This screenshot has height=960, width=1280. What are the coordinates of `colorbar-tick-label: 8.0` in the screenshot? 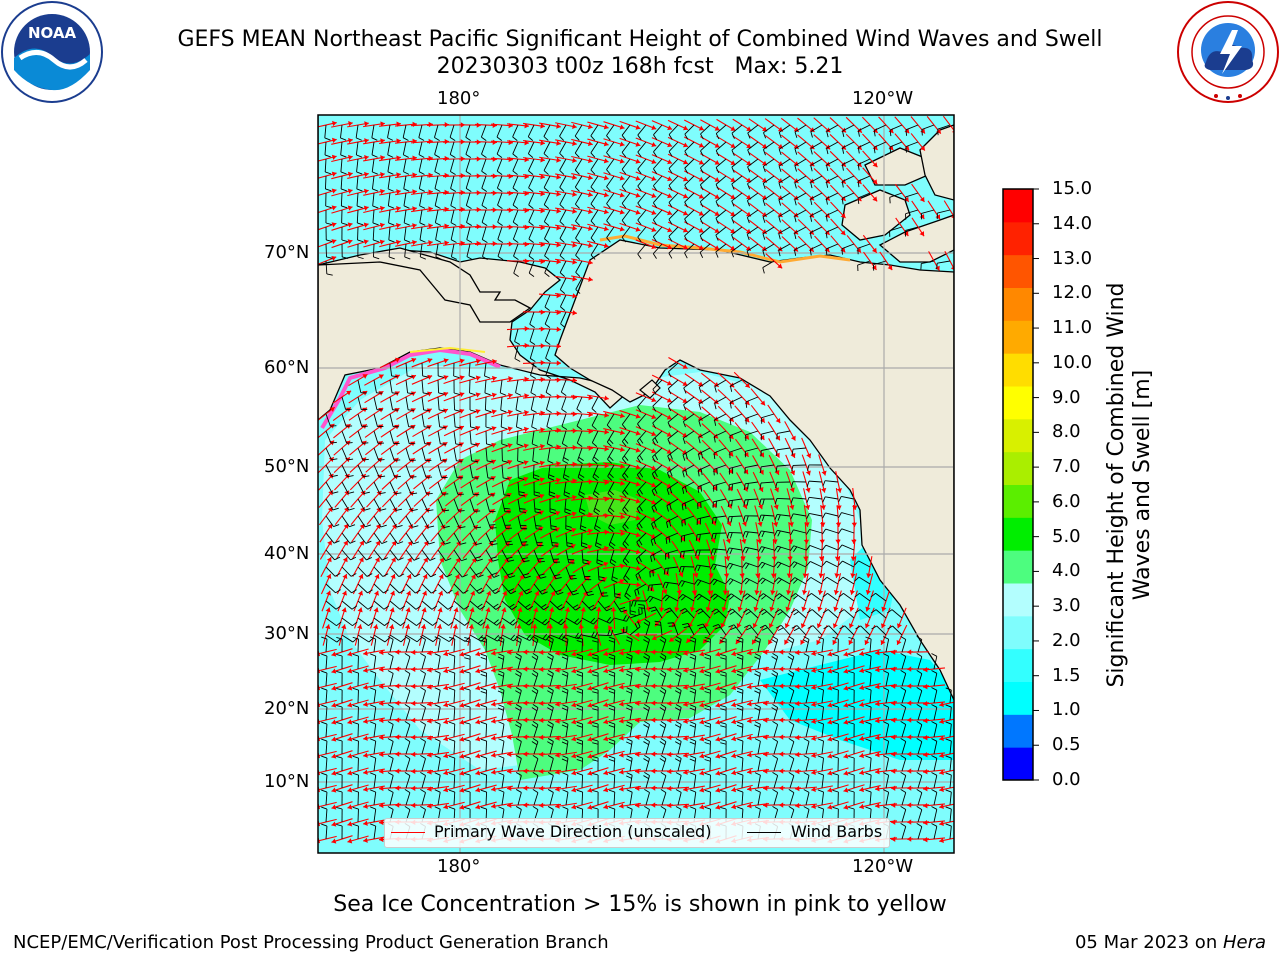 It's located at (1066, 432).